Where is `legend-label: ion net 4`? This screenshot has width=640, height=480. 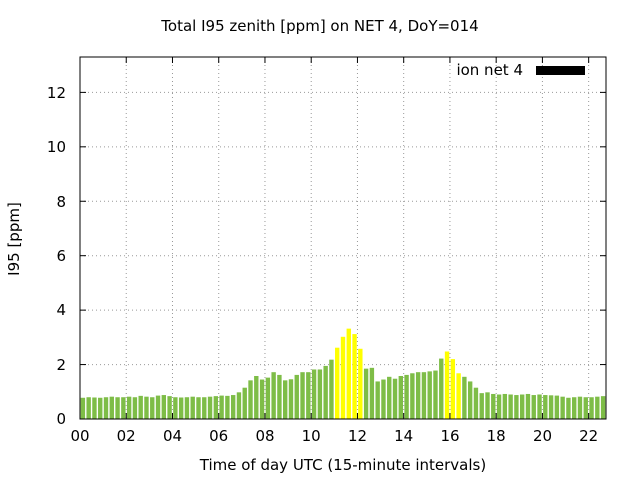 legend-label: ion net 4 is located at coordinates (489, 70).